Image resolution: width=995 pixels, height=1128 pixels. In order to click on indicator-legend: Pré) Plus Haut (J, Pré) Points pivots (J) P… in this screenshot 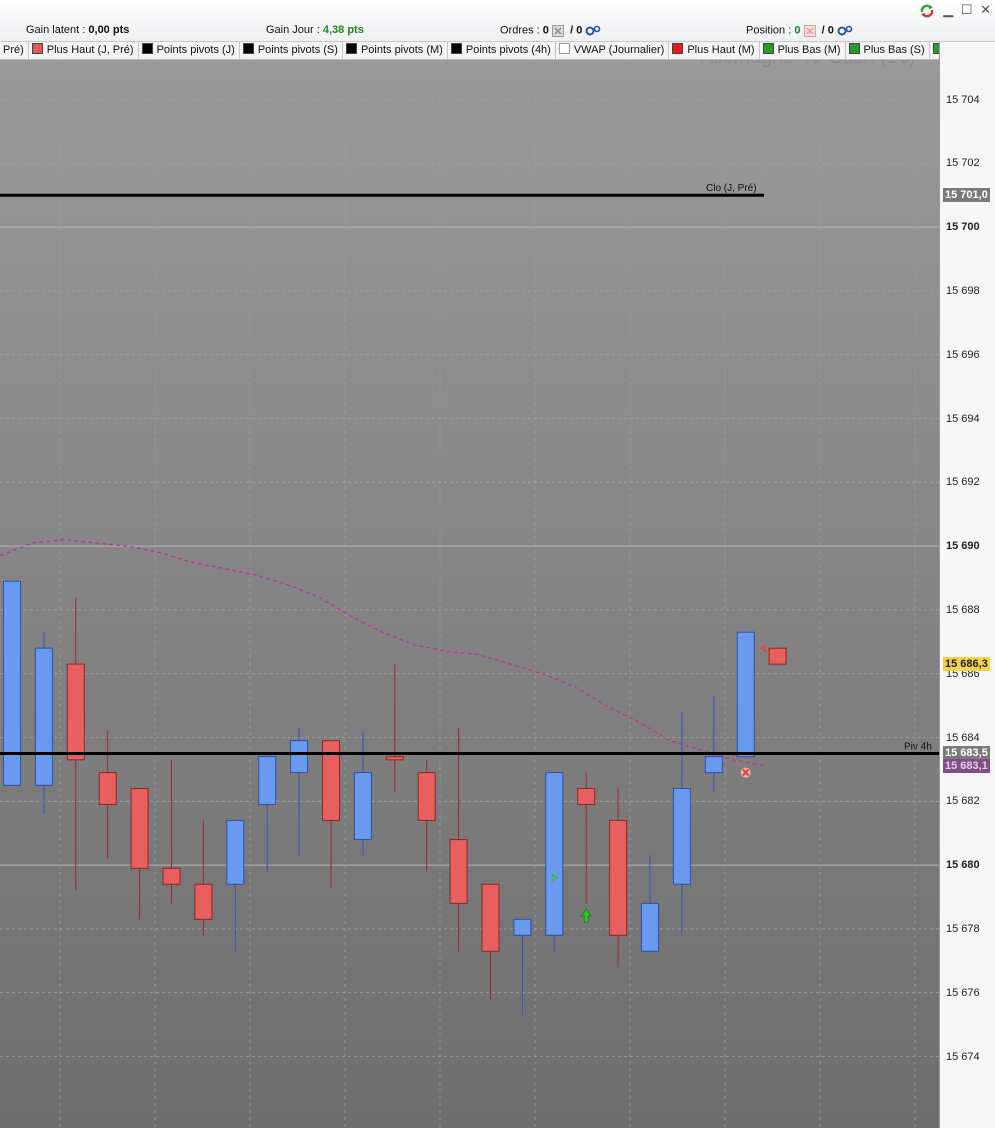, I will do `click(469, 51)`.